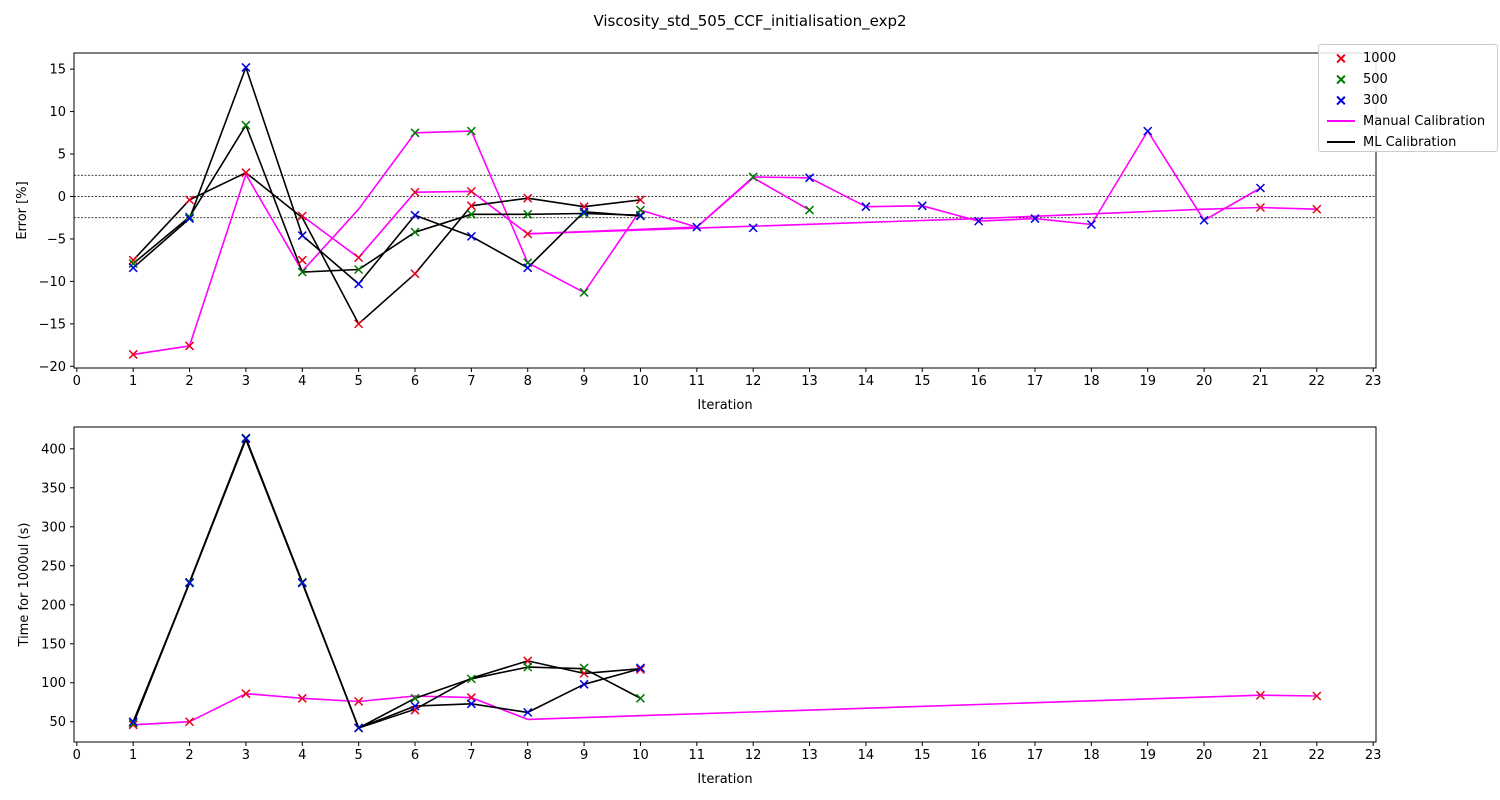  Describe the element at coordinates (62, 197) in the screenshot. I see `y-tick-label: 0` at that location.